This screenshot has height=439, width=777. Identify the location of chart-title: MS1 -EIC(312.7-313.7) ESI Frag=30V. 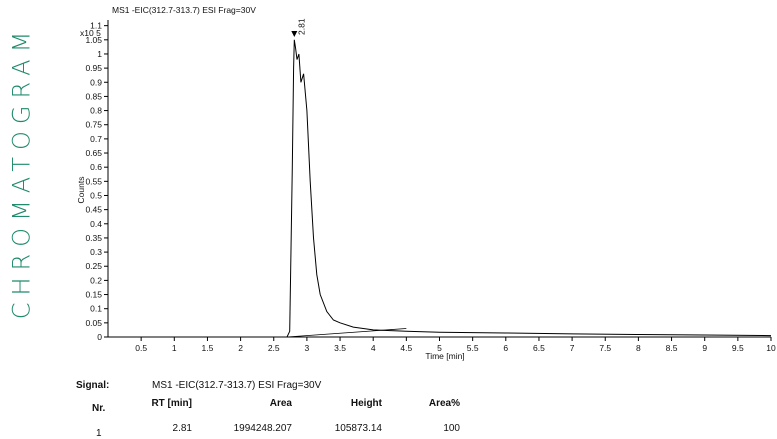
(184, 10).